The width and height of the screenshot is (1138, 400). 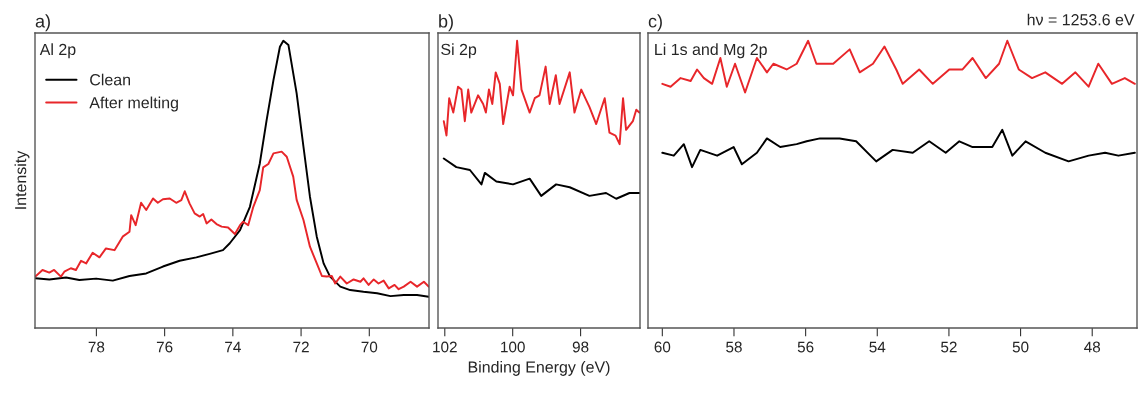 I want to click on x-tick-label: 52, so click(x=949, y=347).